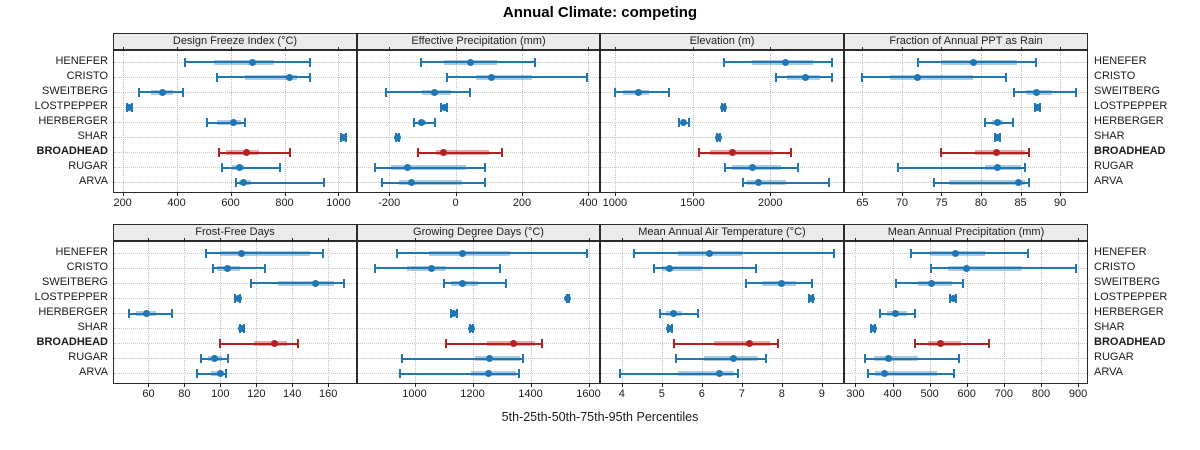 Image resolution: width=1200 pixels, height=450 pixels. Describe the element at coordinates (87, 75) in the screenshot. I see `row-label-left: CRISTO` at that location.